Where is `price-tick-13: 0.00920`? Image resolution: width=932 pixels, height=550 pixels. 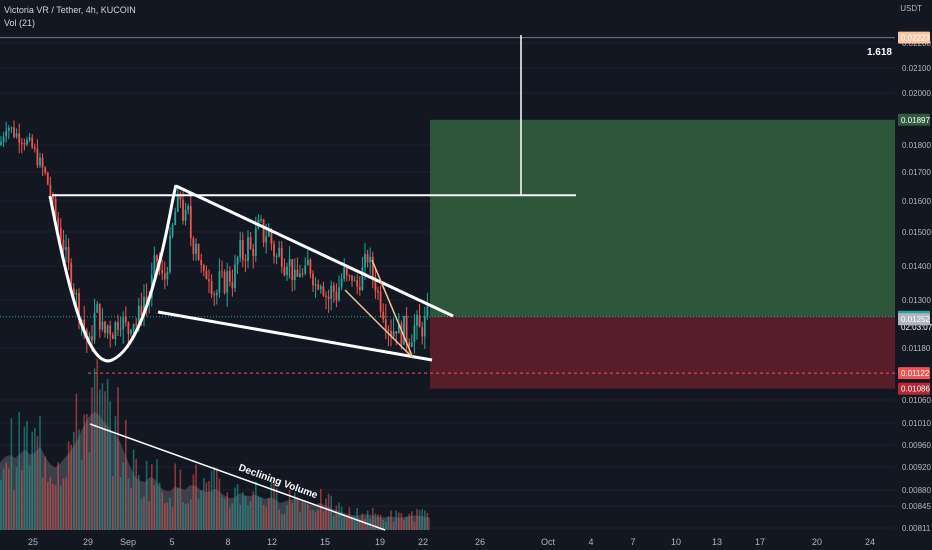 price-tick-13: 0.00920 is located at coordinates (916, 467).